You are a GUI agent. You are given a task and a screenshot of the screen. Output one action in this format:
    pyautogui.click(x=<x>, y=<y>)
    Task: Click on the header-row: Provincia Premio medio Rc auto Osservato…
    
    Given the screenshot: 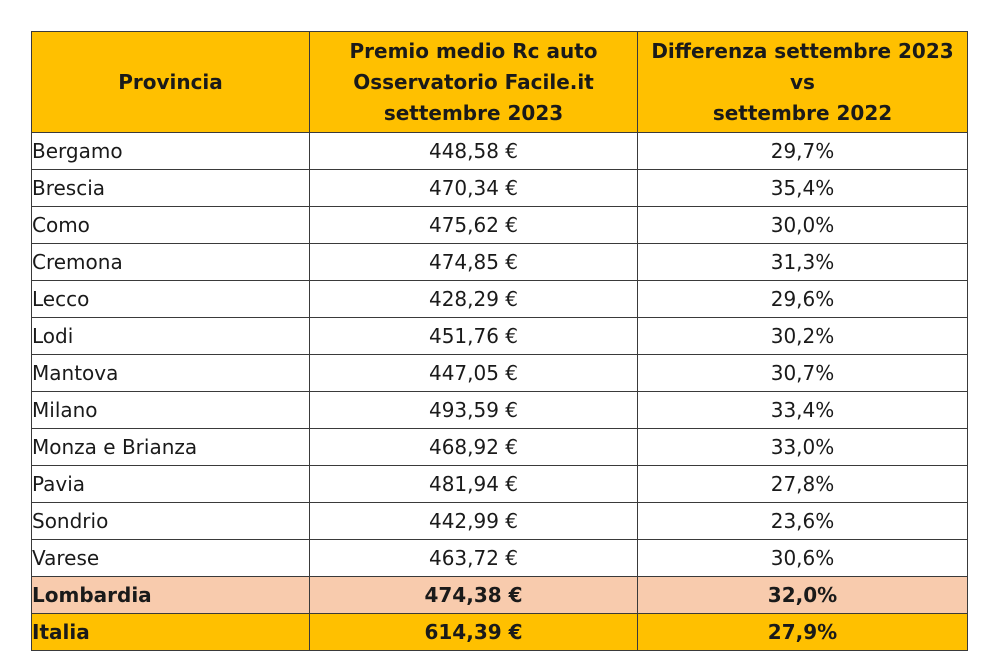 What is the action you would take?
    pyautogui.click(x=499, y=82)
    